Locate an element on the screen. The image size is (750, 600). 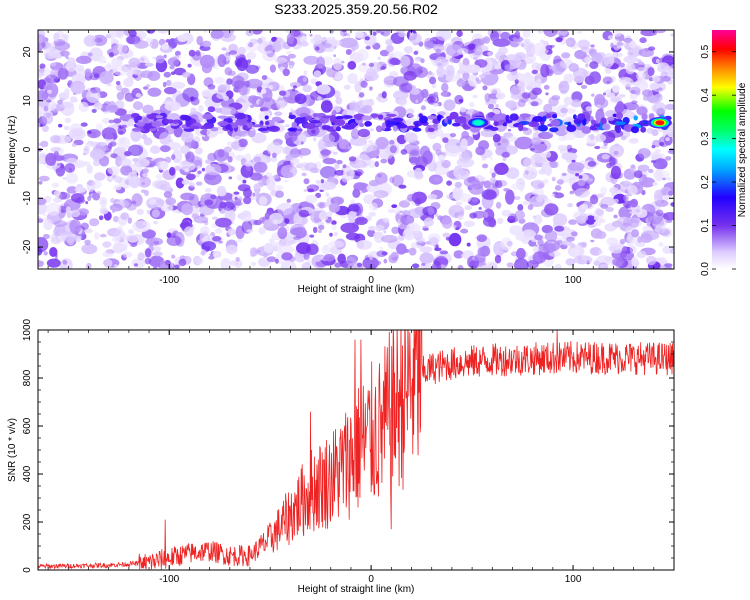
y-tick-label: 400 is located at coordinates (27, 473).